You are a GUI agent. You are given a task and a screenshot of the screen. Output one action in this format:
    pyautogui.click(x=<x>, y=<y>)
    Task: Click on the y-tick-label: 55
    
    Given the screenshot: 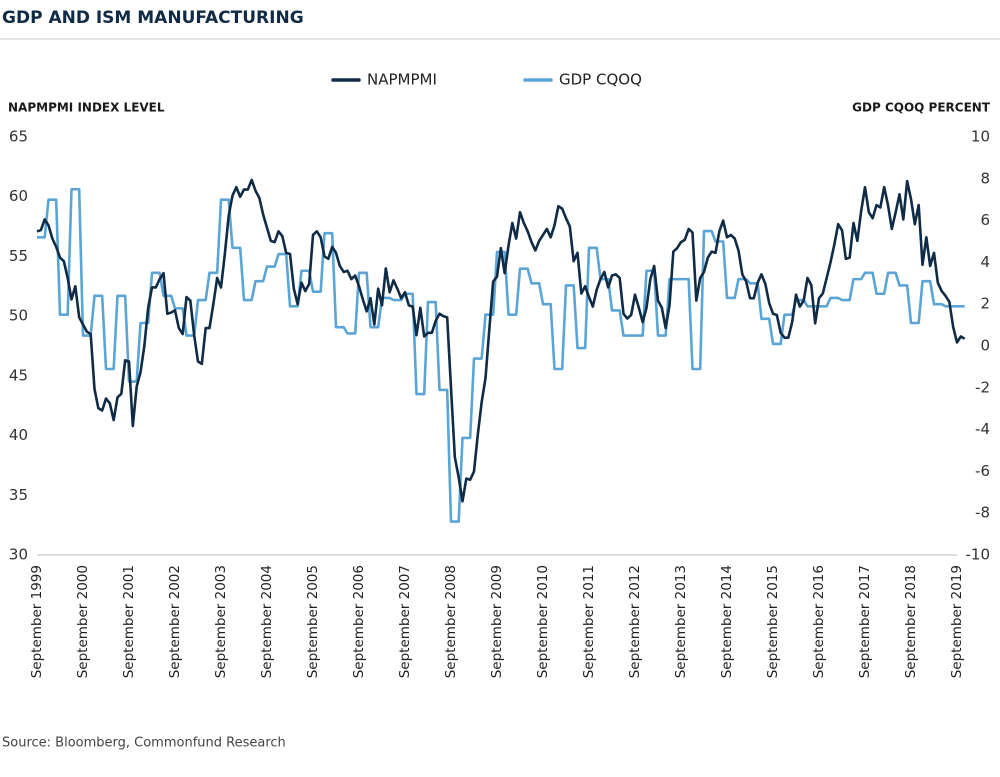 What is the action you would take?
    pyautogui.click(x=18, y=256)
    